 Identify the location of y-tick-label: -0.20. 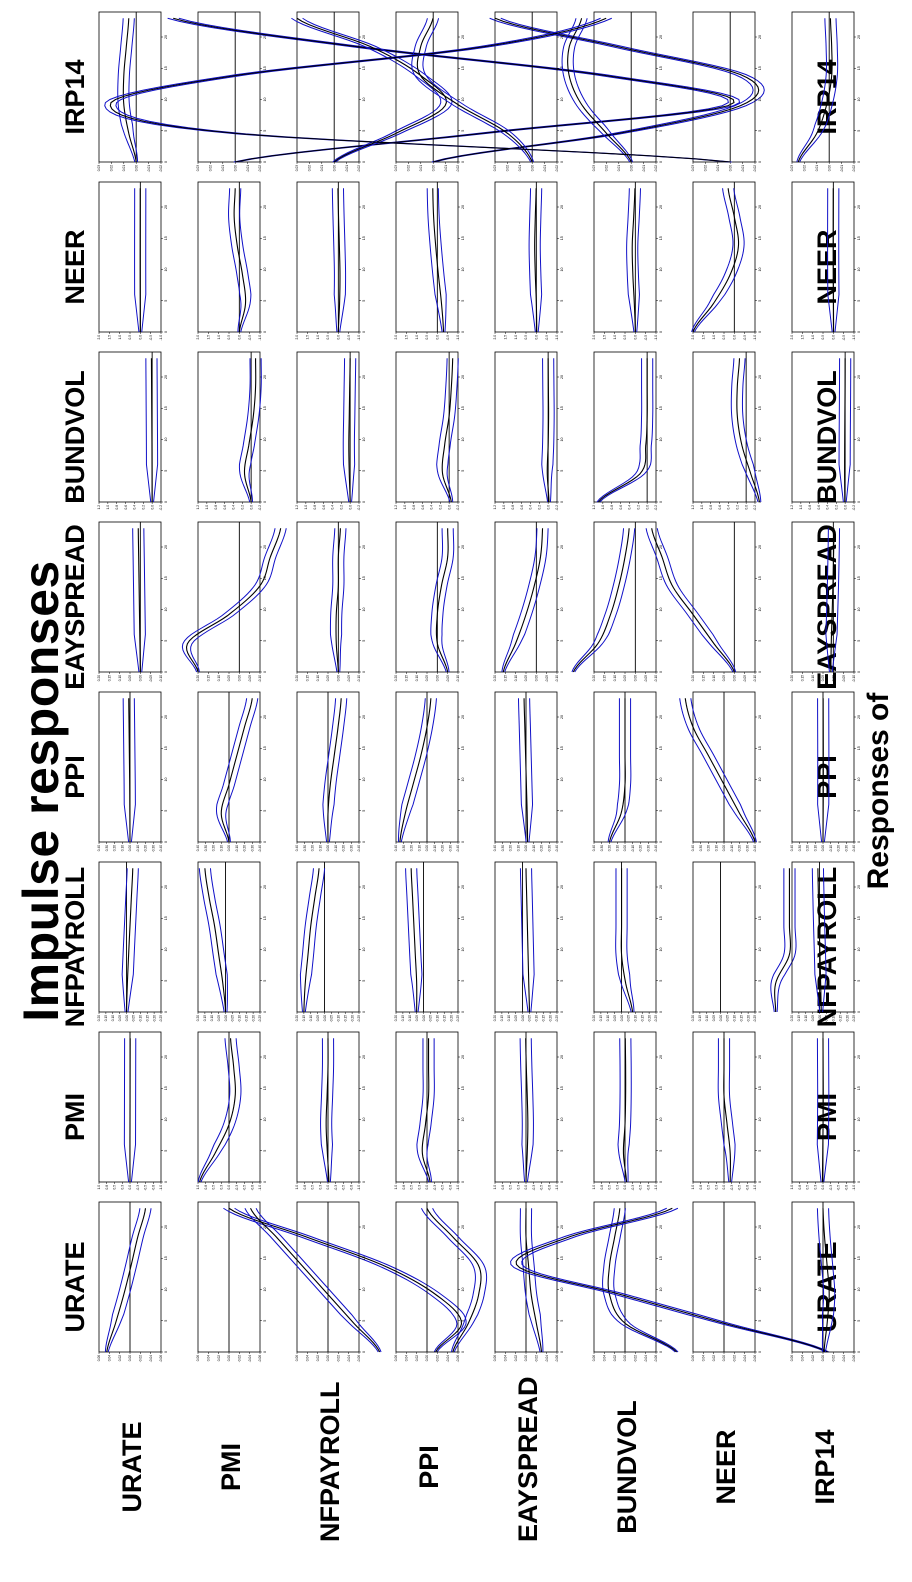
(839, 848).